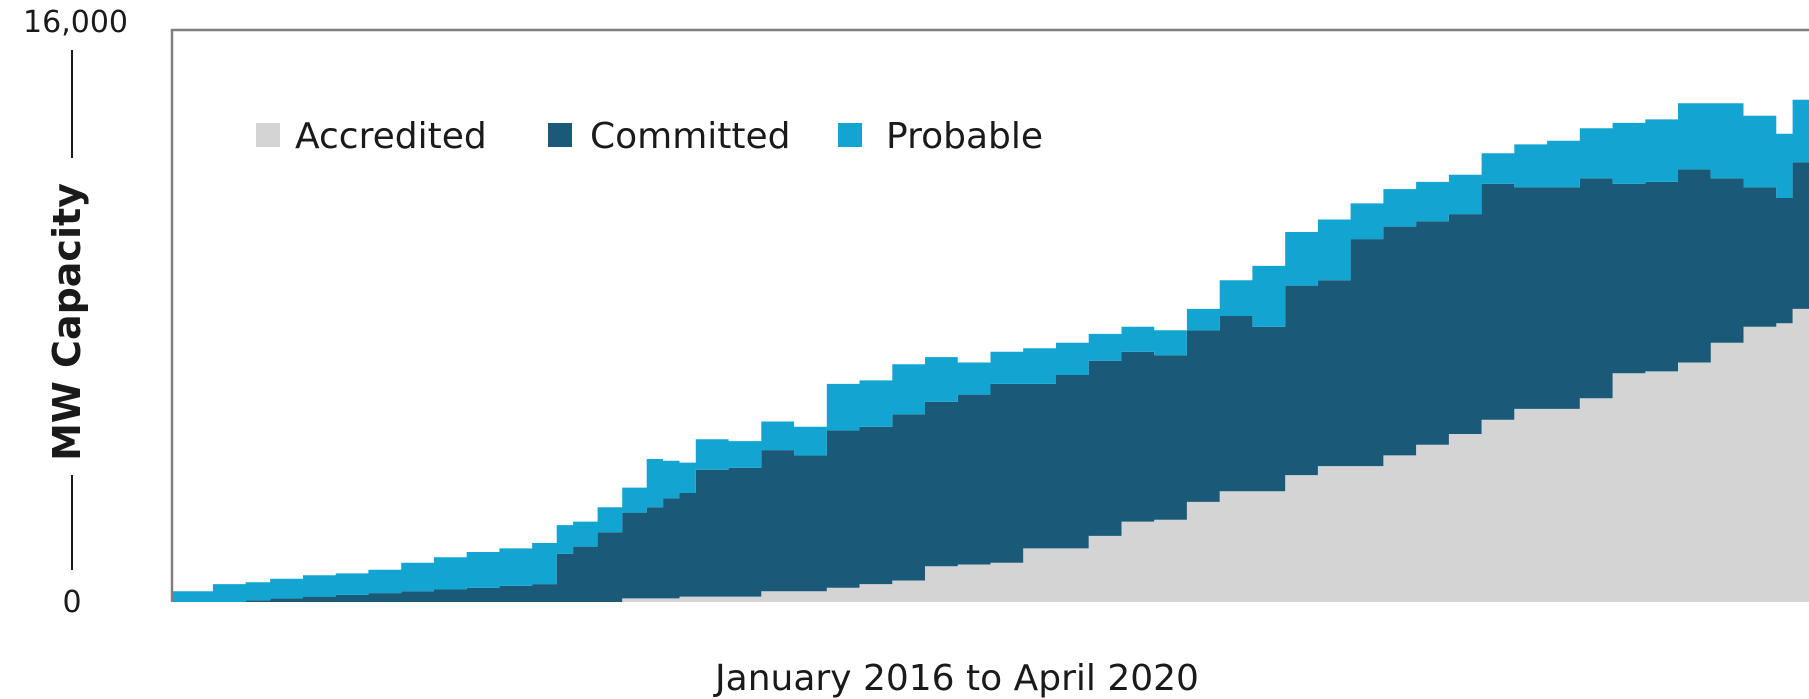  I want to click on x-axis-label: January 2016 to April 2020, so click(956, 678).